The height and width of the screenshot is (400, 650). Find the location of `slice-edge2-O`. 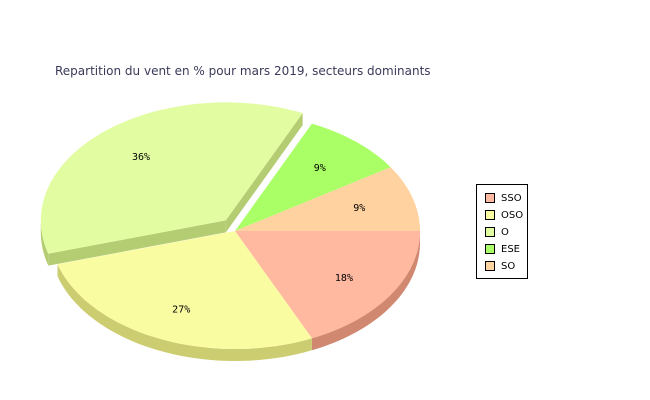

slice-edge2-O is located at coordinates (137, 243).